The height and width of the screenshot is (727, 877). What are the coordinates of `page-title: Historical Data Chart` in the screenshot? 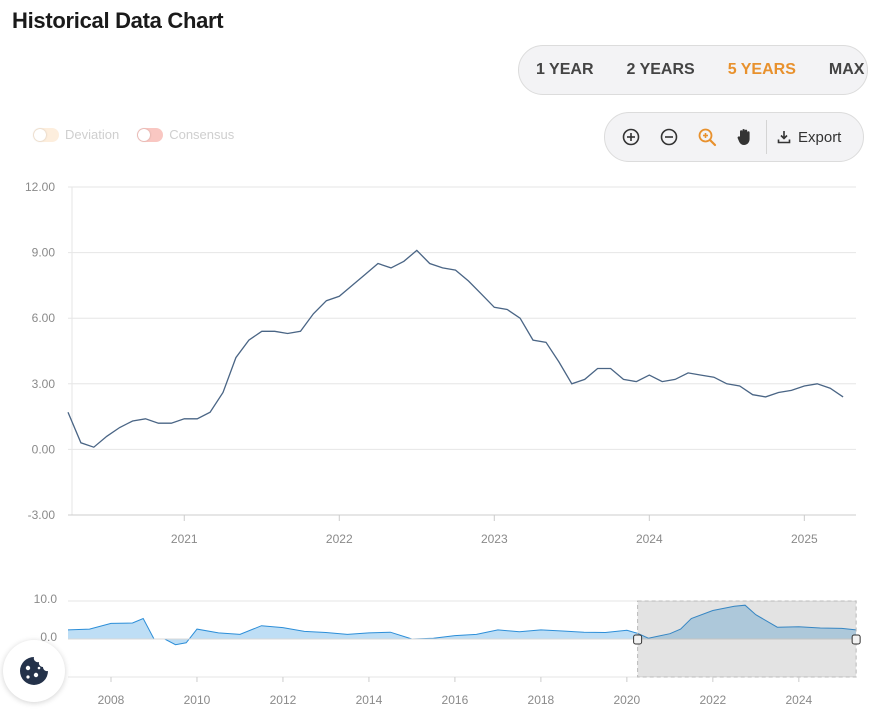 It's located at (118, 20).